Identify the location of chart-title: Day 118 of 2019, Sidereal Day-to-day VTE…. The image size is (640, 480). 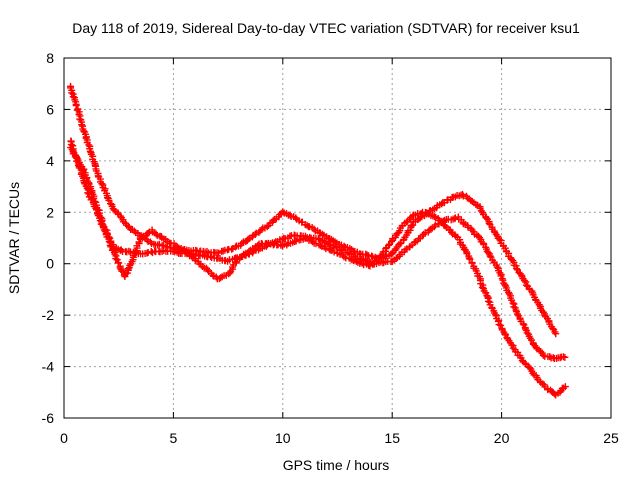
(326, 28).